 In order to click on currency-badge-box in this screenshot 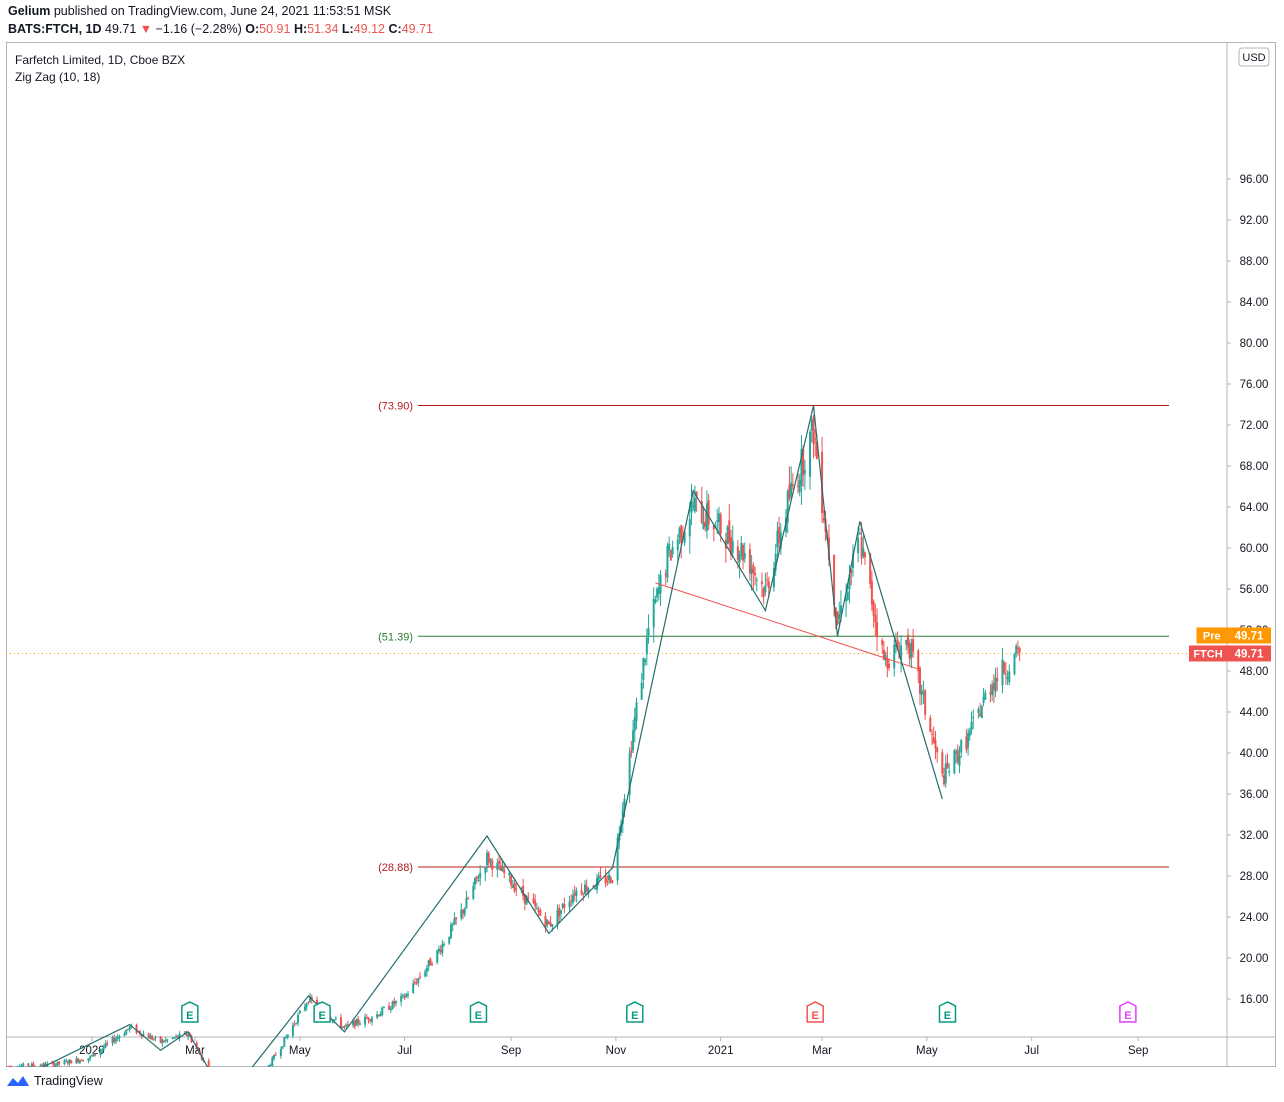, I will do `click(1254, 57)`.